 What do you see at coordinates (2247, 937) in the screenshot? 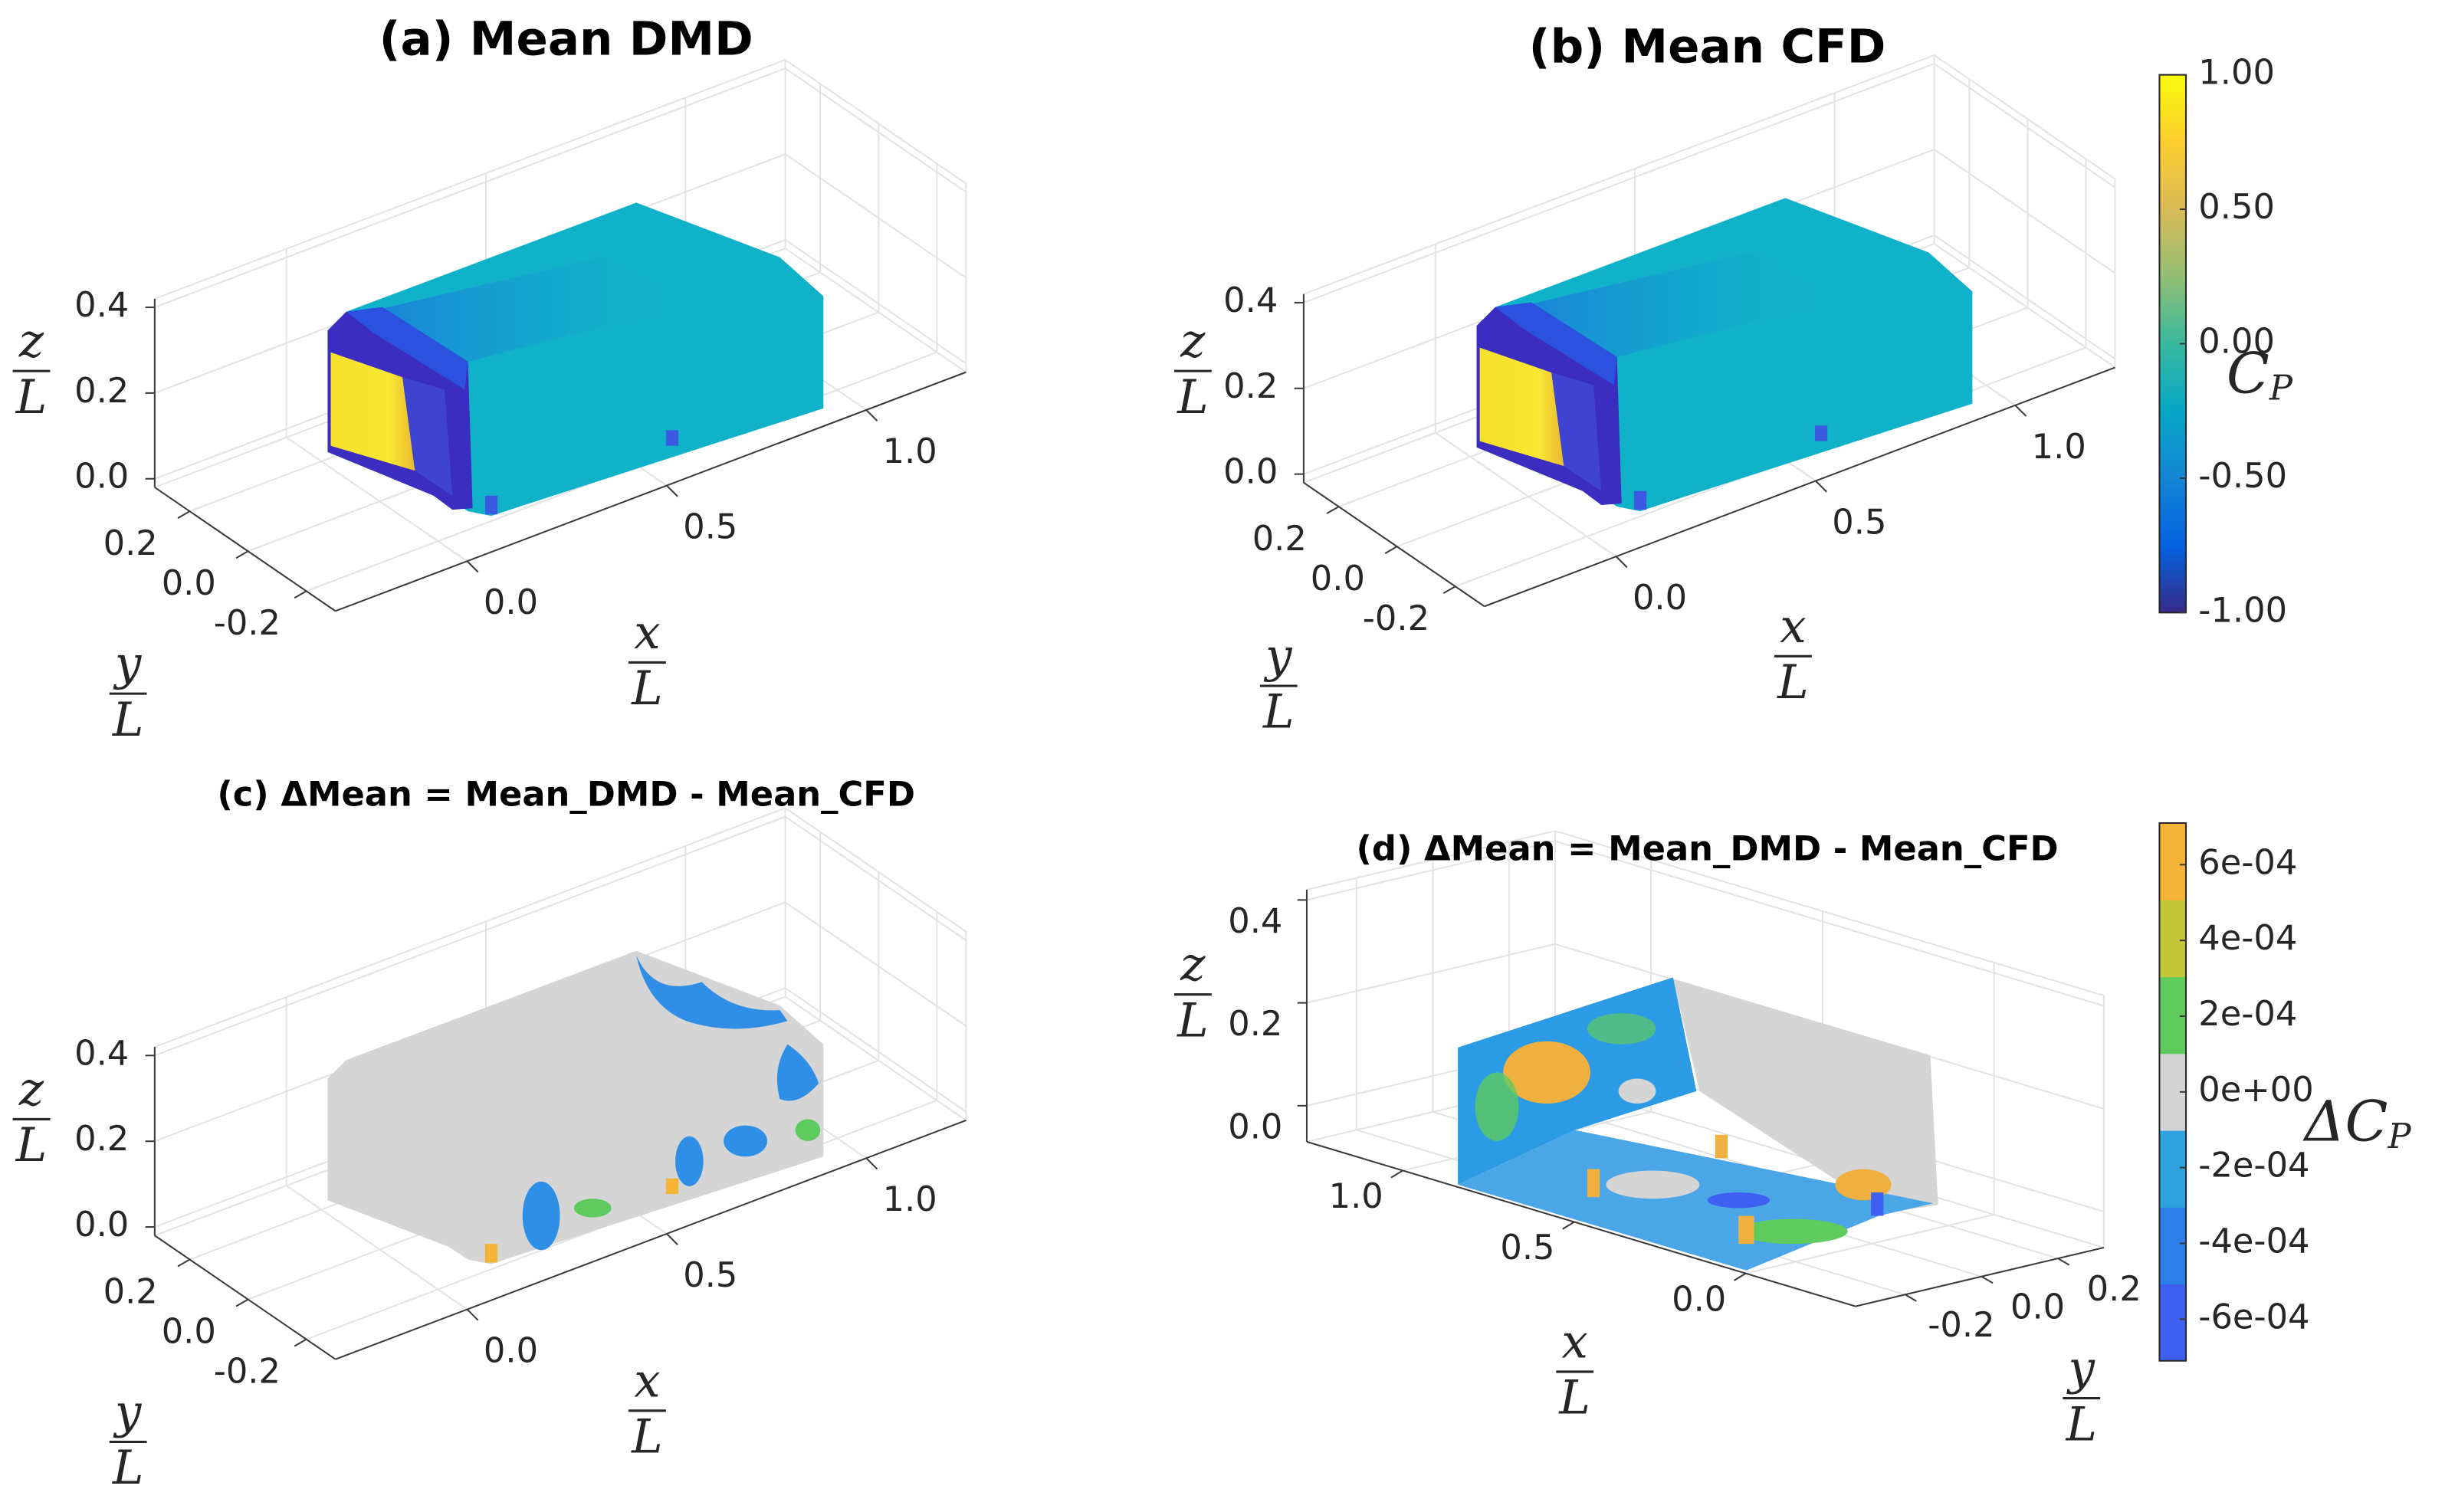
I see `colorbar-tick-label: 4e-04` at bounding box center [2247, 937].